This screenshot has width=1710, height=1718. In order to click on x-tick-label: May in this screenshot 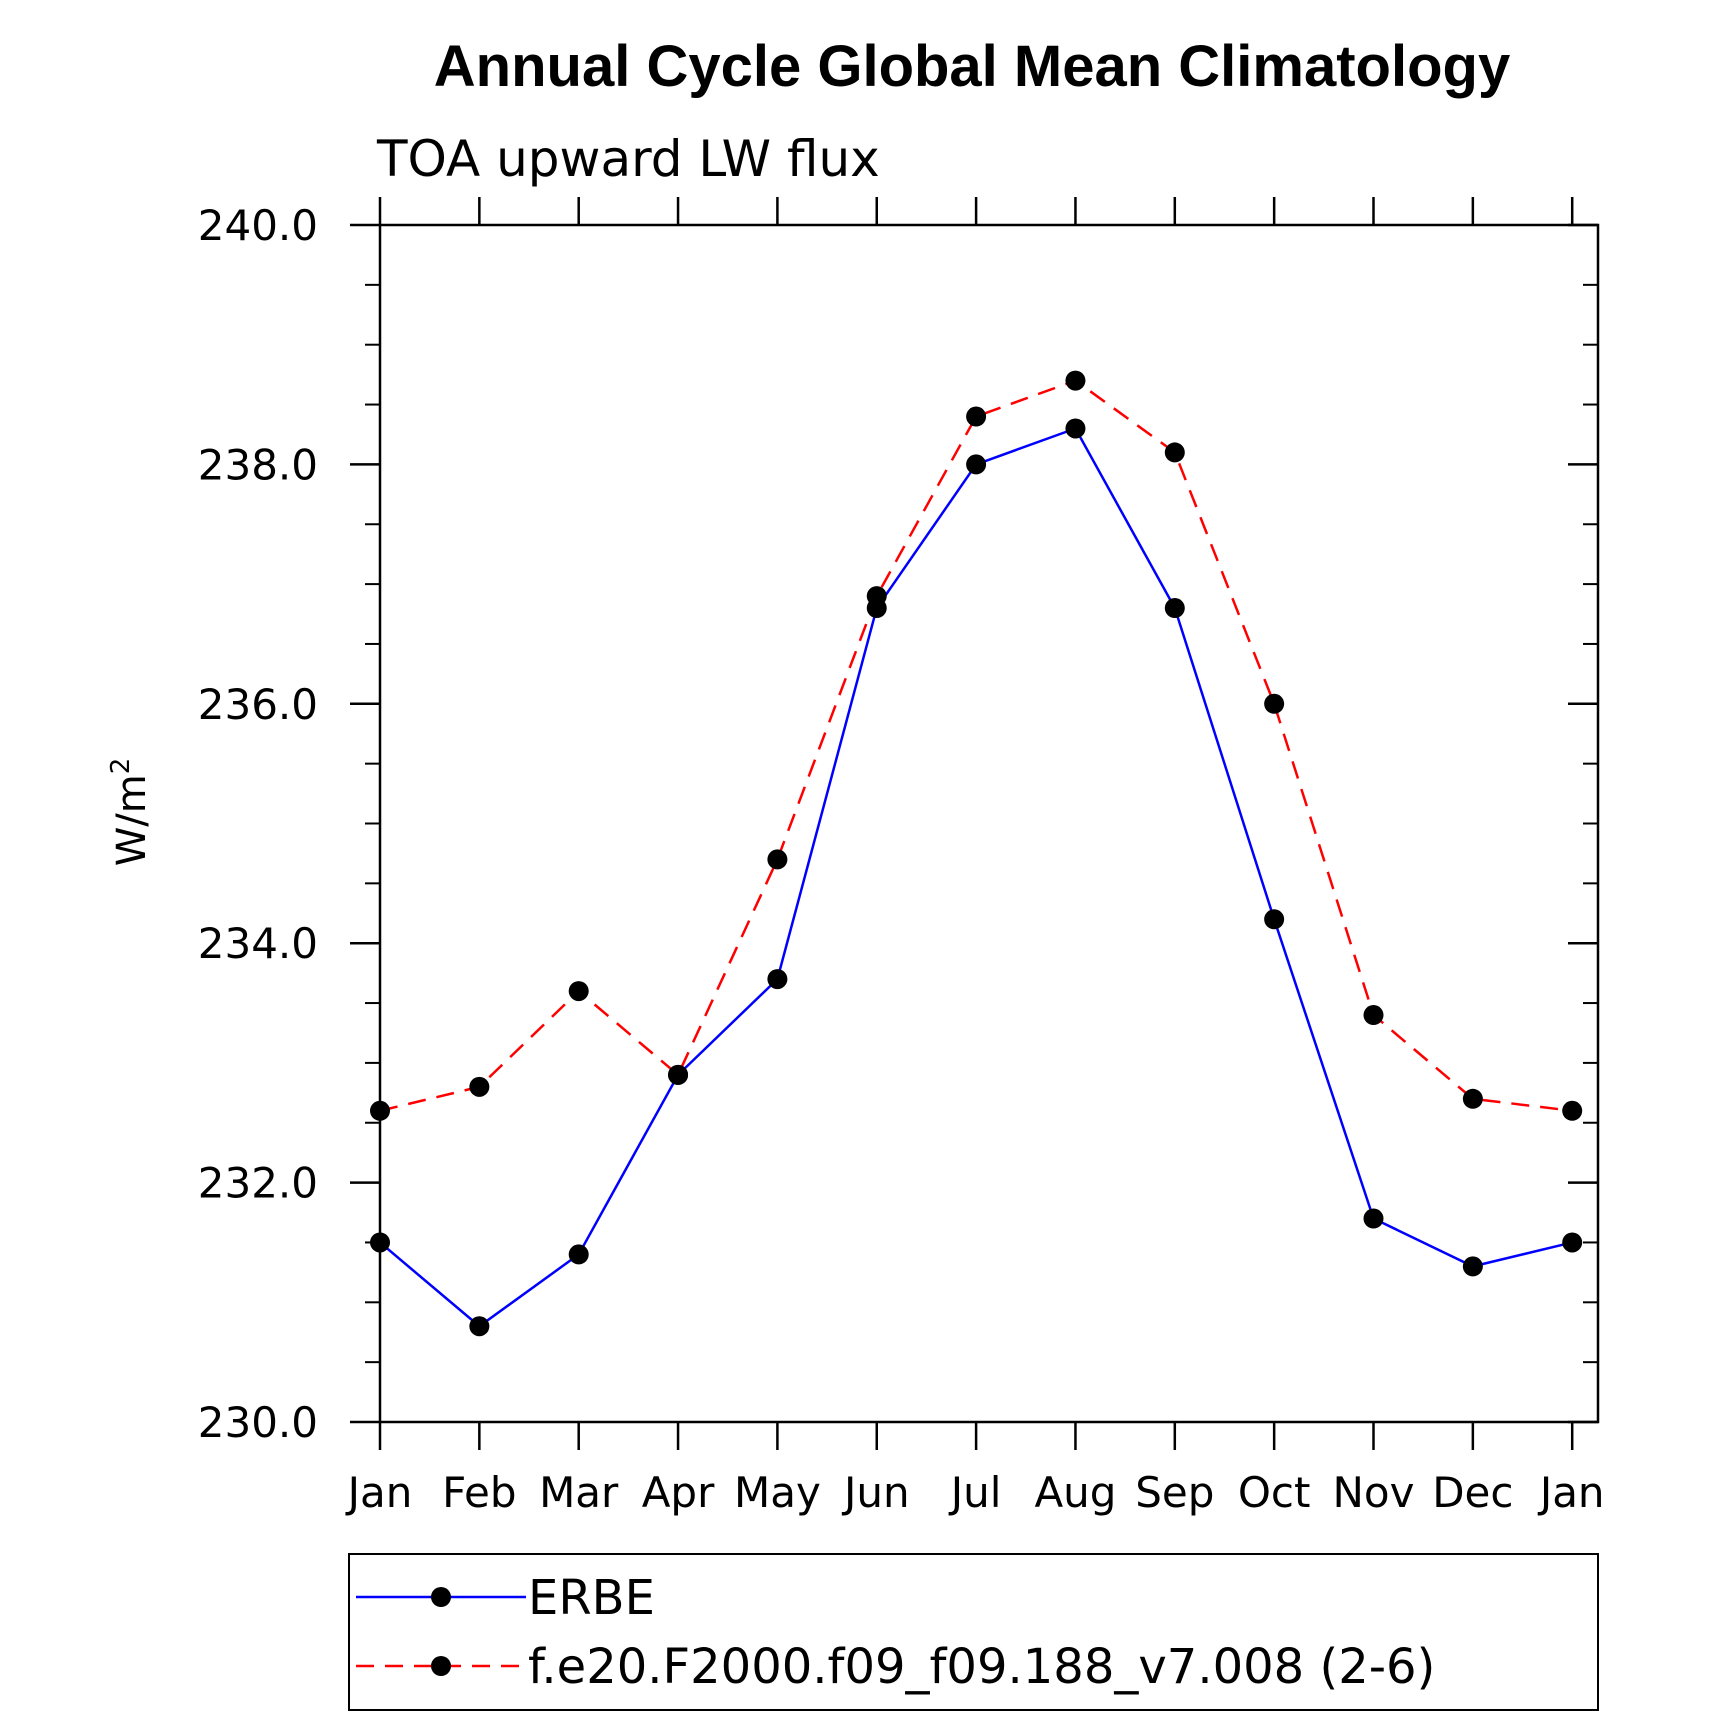, I will do `click(777, 1492)`.